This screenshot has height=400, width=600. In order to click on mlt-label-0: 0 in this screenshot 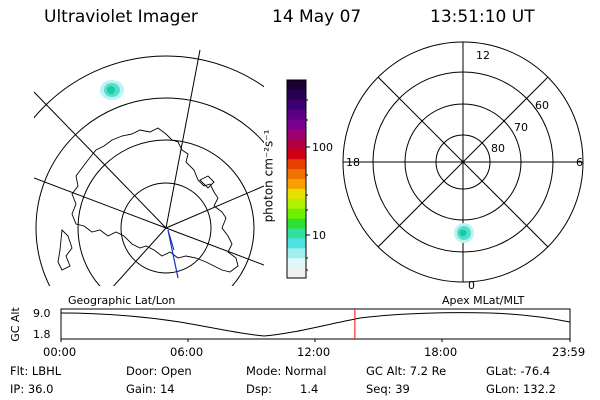, I will do `click(471, 285)`.